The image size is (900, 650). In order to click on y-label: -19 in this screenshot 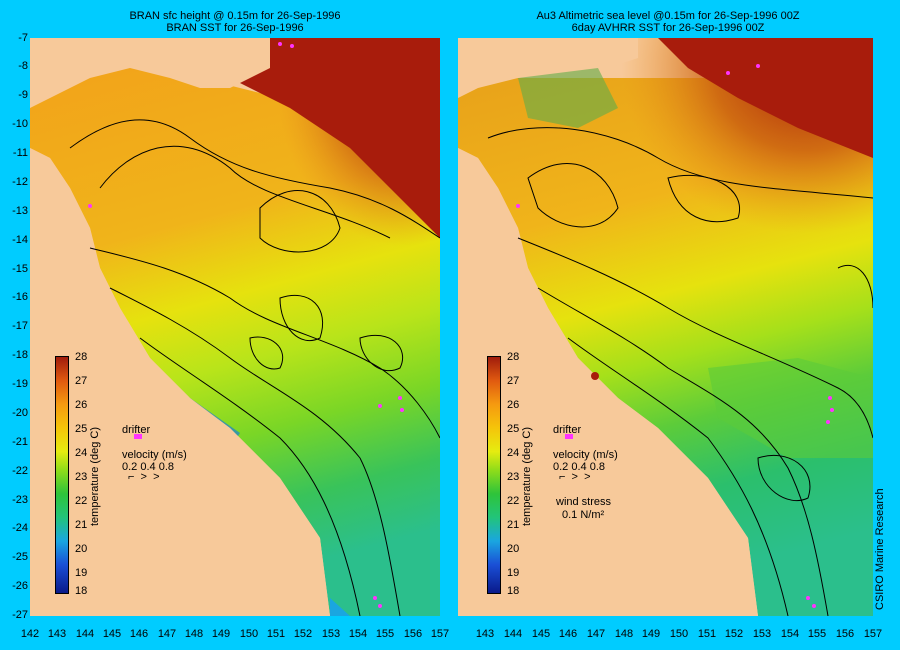, I will do `click(20, 384)`.